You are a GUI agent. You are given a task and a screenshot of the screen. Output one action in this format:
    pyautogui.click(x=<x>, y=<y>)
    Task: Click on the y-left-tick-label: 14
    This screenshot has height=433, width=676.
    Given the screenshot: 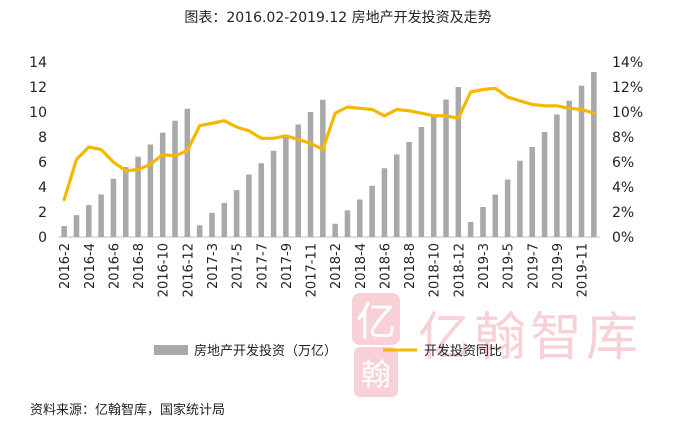 What is the action you would take?
    pyautogui.click(x=38, y=63)
    